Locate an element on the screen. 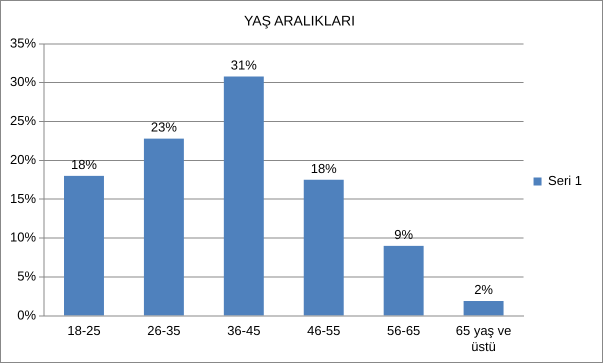 Image resolution: width=603 pixels, height=363 pixels. x-tick-label: 56-65 is located at coordinates (403, 330).